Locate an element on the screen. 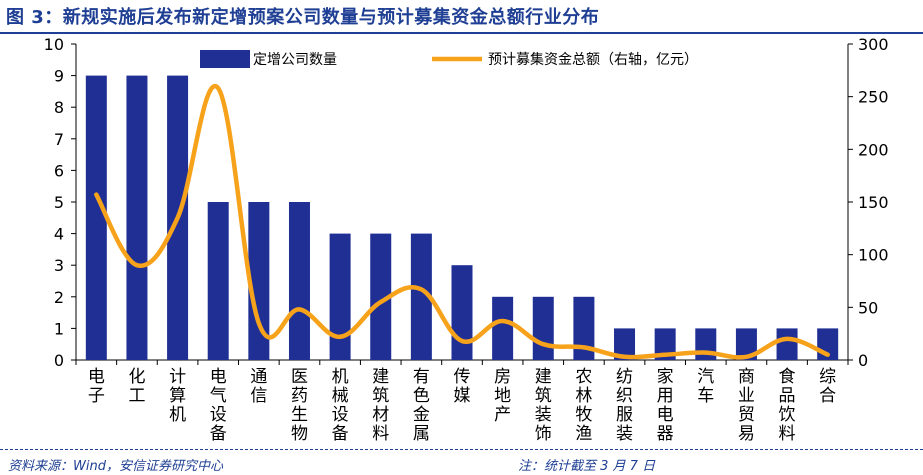 This screenshot has height=475, width=923. x-tick-label: 综合 is located at coordinates (827, 386).